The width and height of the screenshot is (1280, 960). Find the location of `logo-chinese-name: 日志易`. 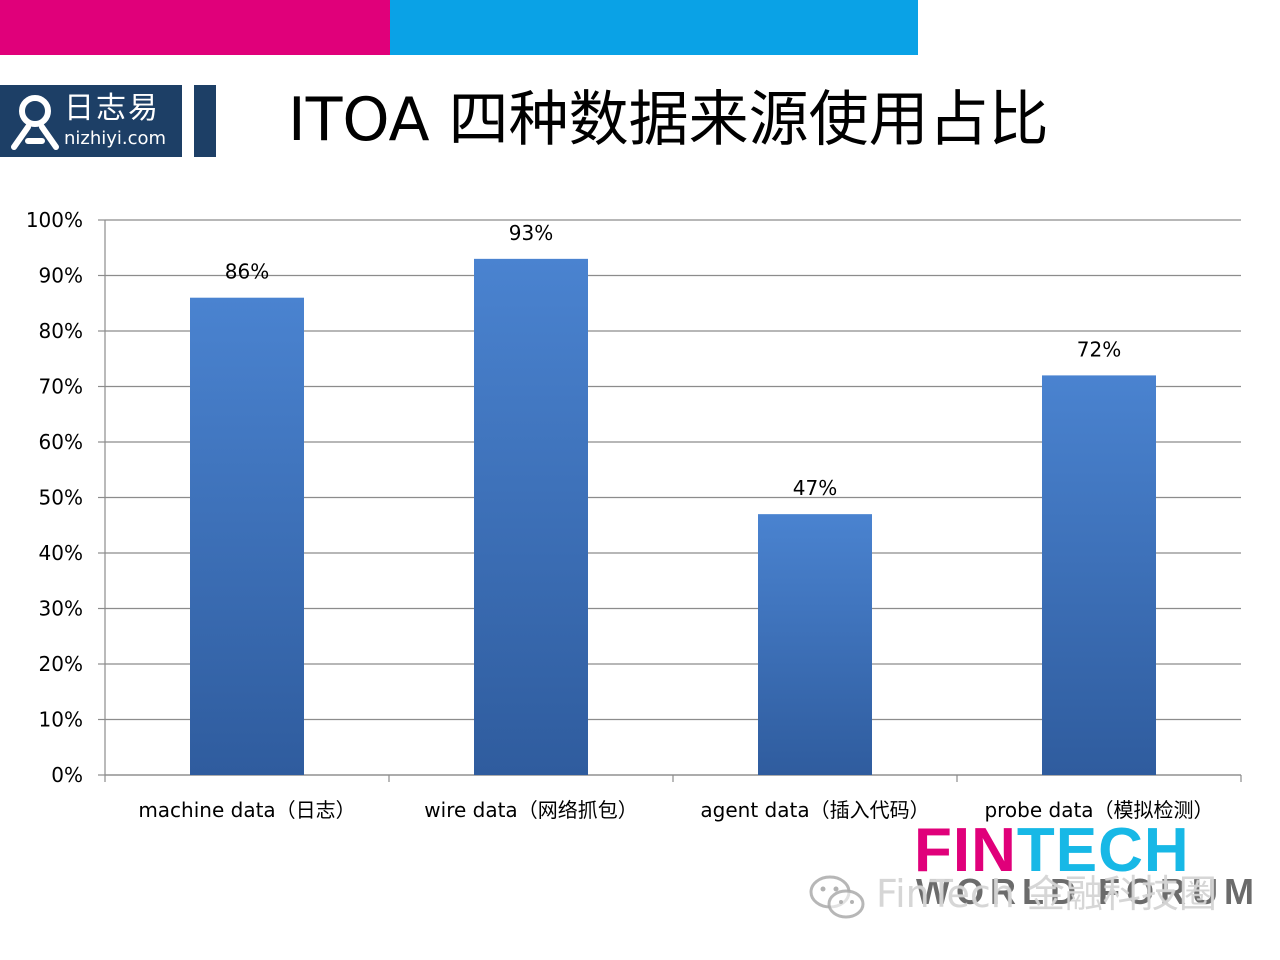

logo-chinese-name: 日志易 is located at coordinates (112, 108).